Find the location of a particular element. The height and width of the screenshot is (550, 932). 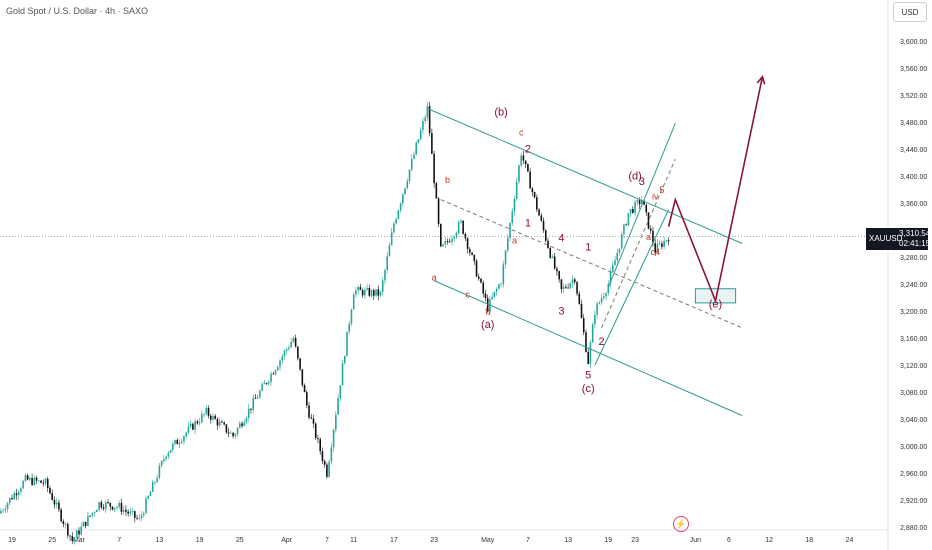

wave-label: a is located at coordinates (514, 241).